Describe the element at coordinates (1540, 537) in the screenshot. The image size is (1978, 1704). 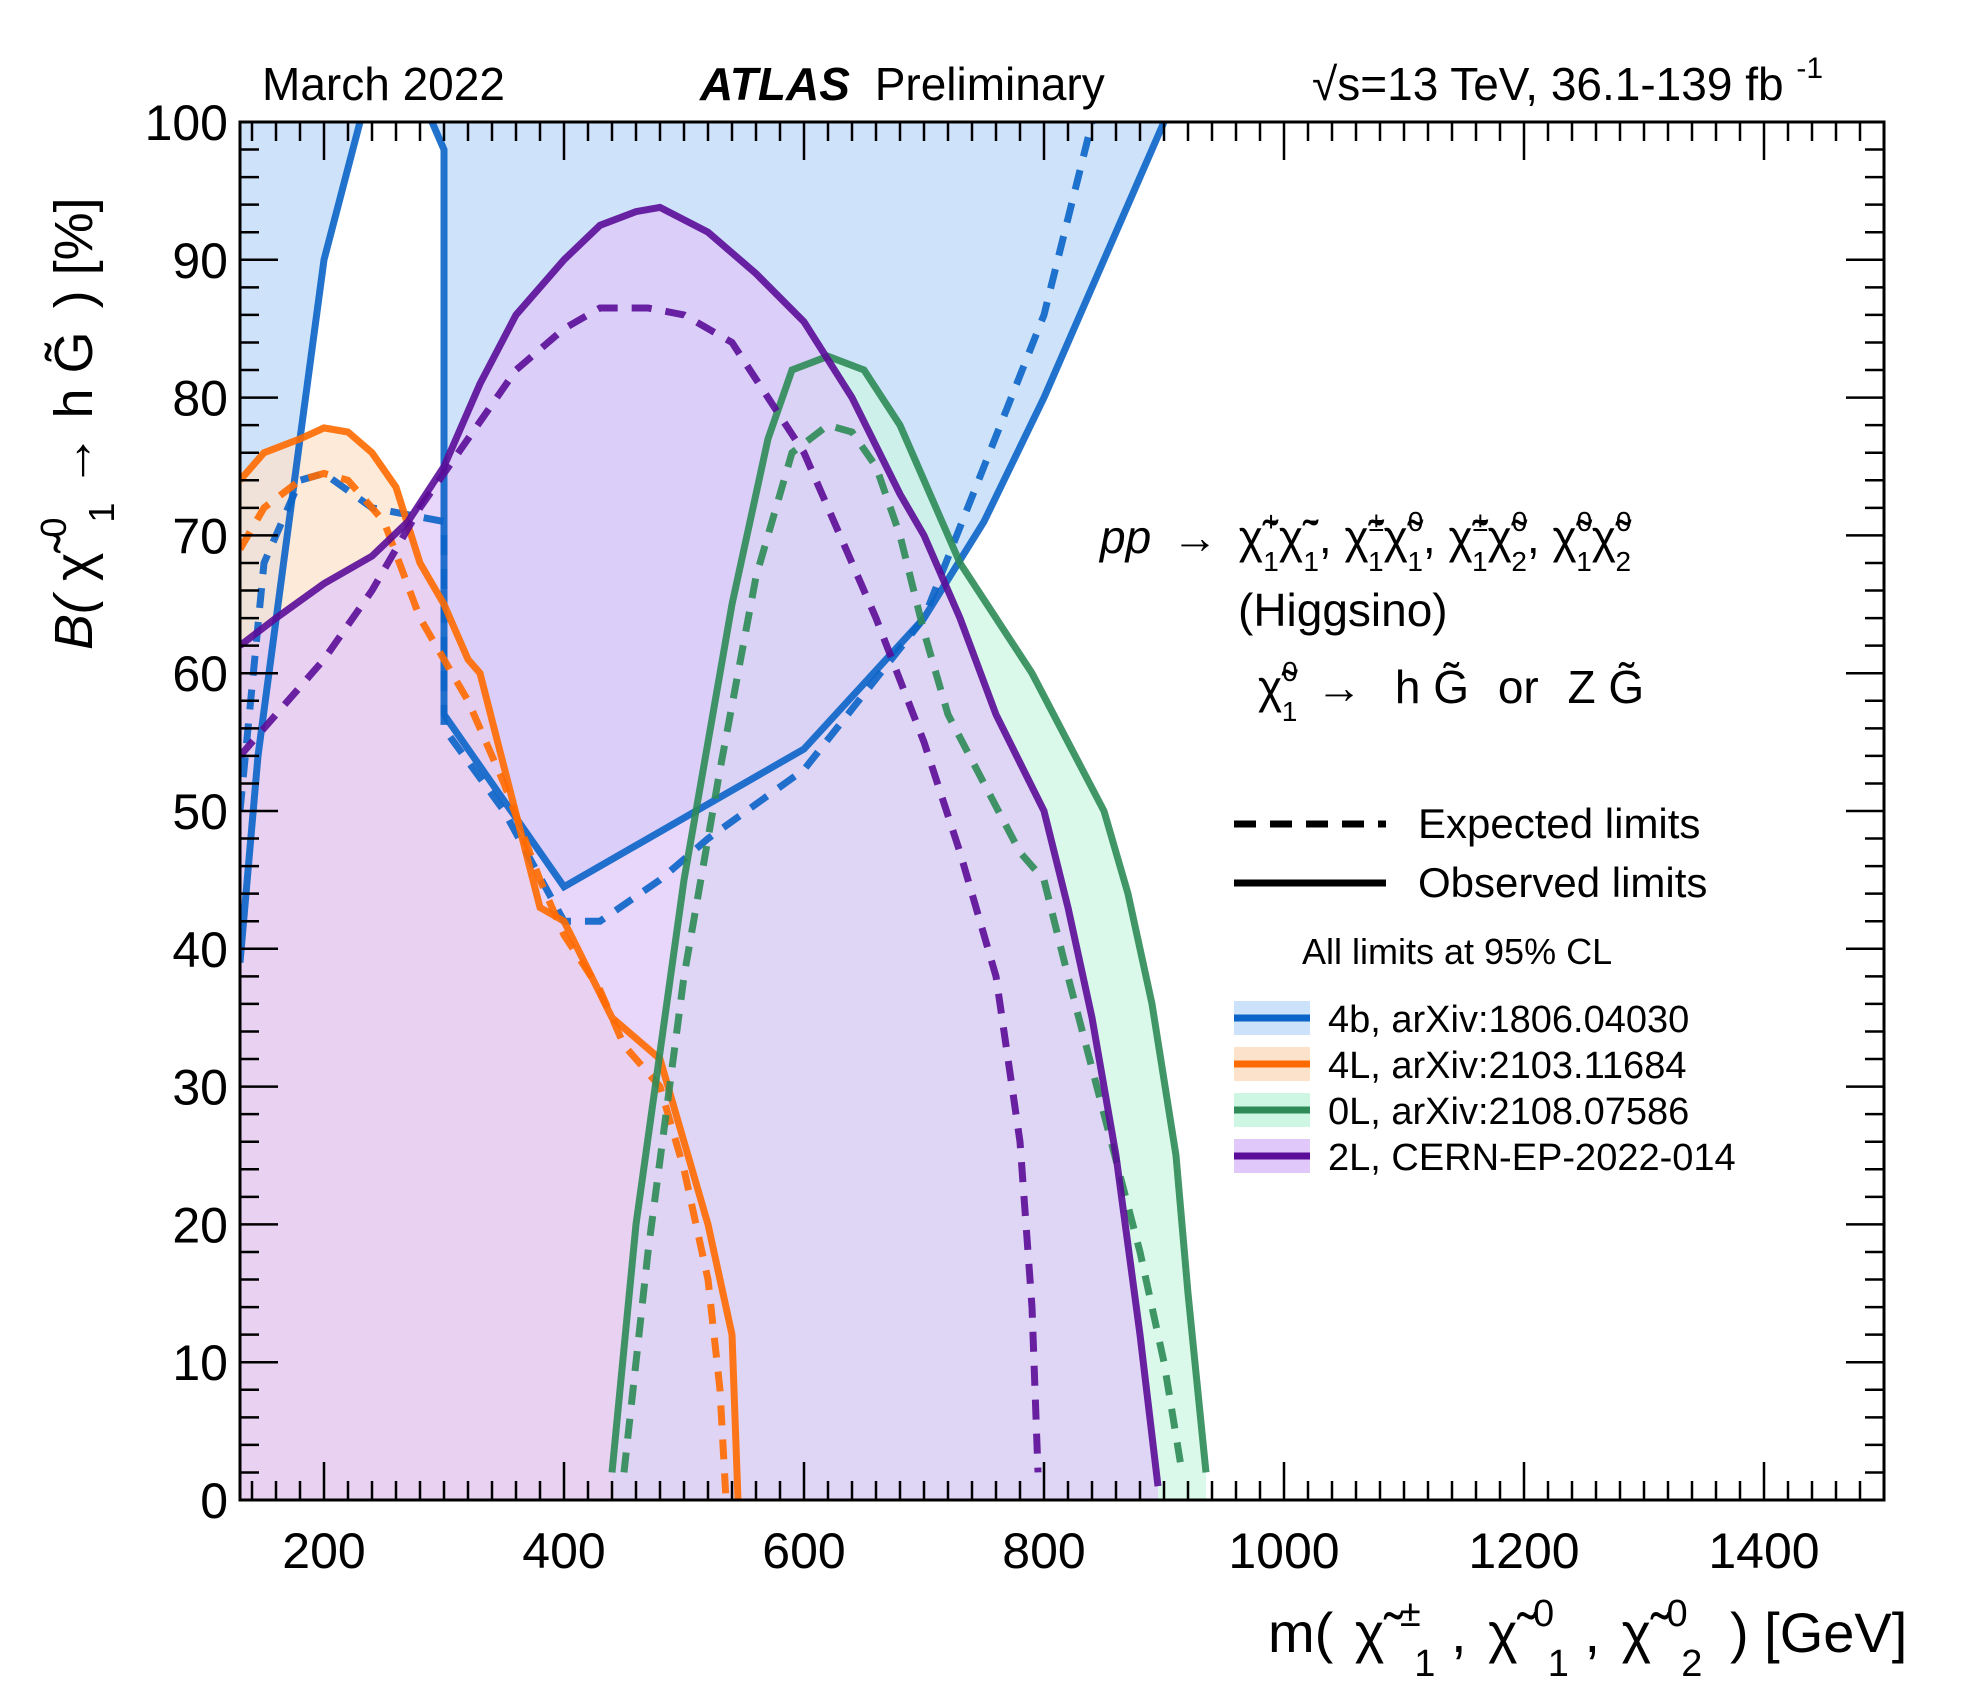
I see `pair-sep-3: ,` at that location.